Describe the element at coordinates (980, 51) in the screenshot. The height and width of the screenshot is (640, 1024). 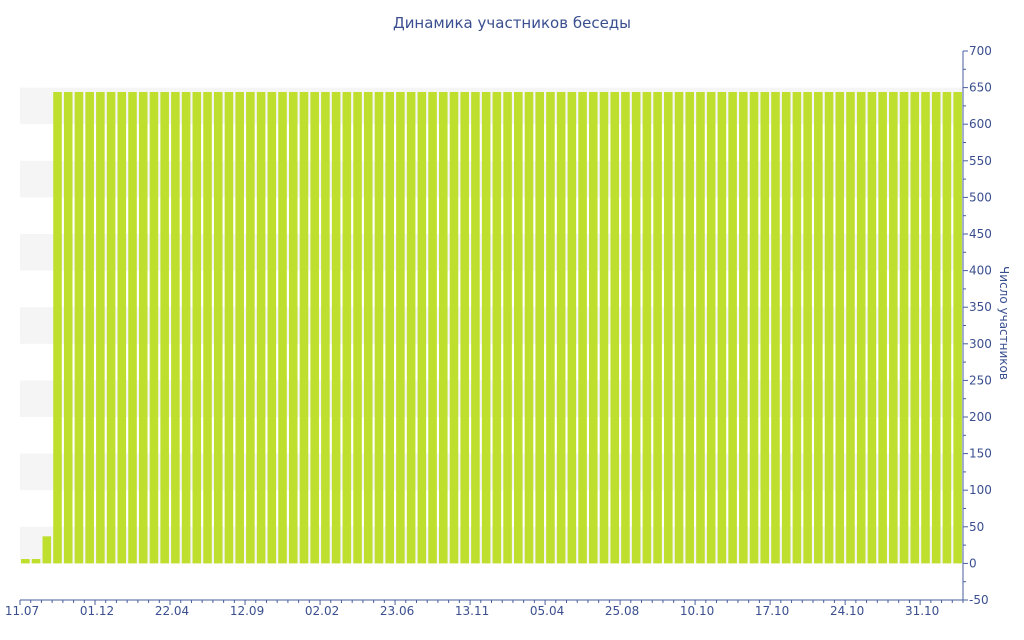
I see `y-tick-label: 700` at that location.